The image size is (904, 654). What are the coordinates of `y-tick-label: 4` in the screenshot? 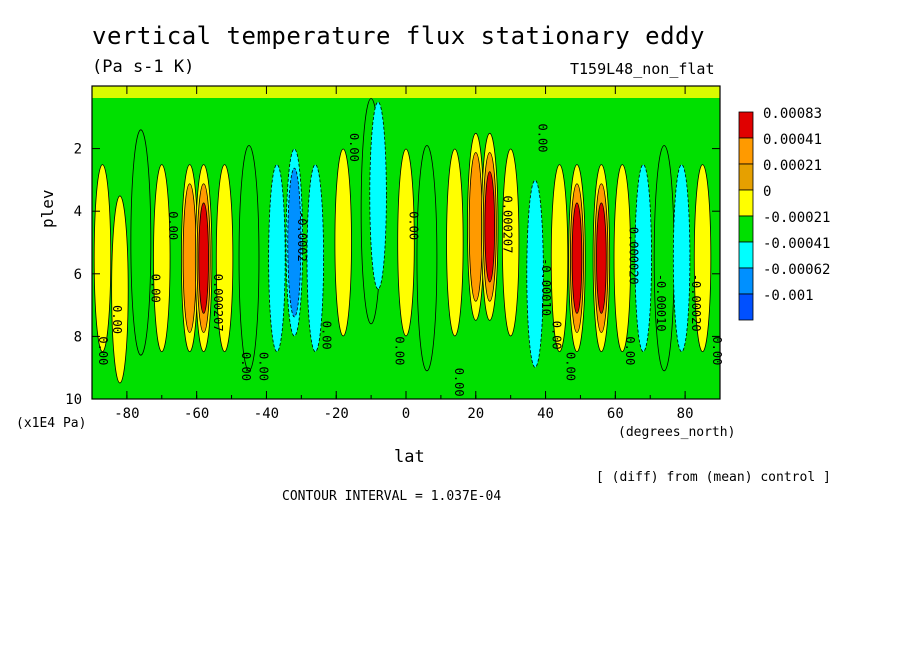 It's located at (78, 212).